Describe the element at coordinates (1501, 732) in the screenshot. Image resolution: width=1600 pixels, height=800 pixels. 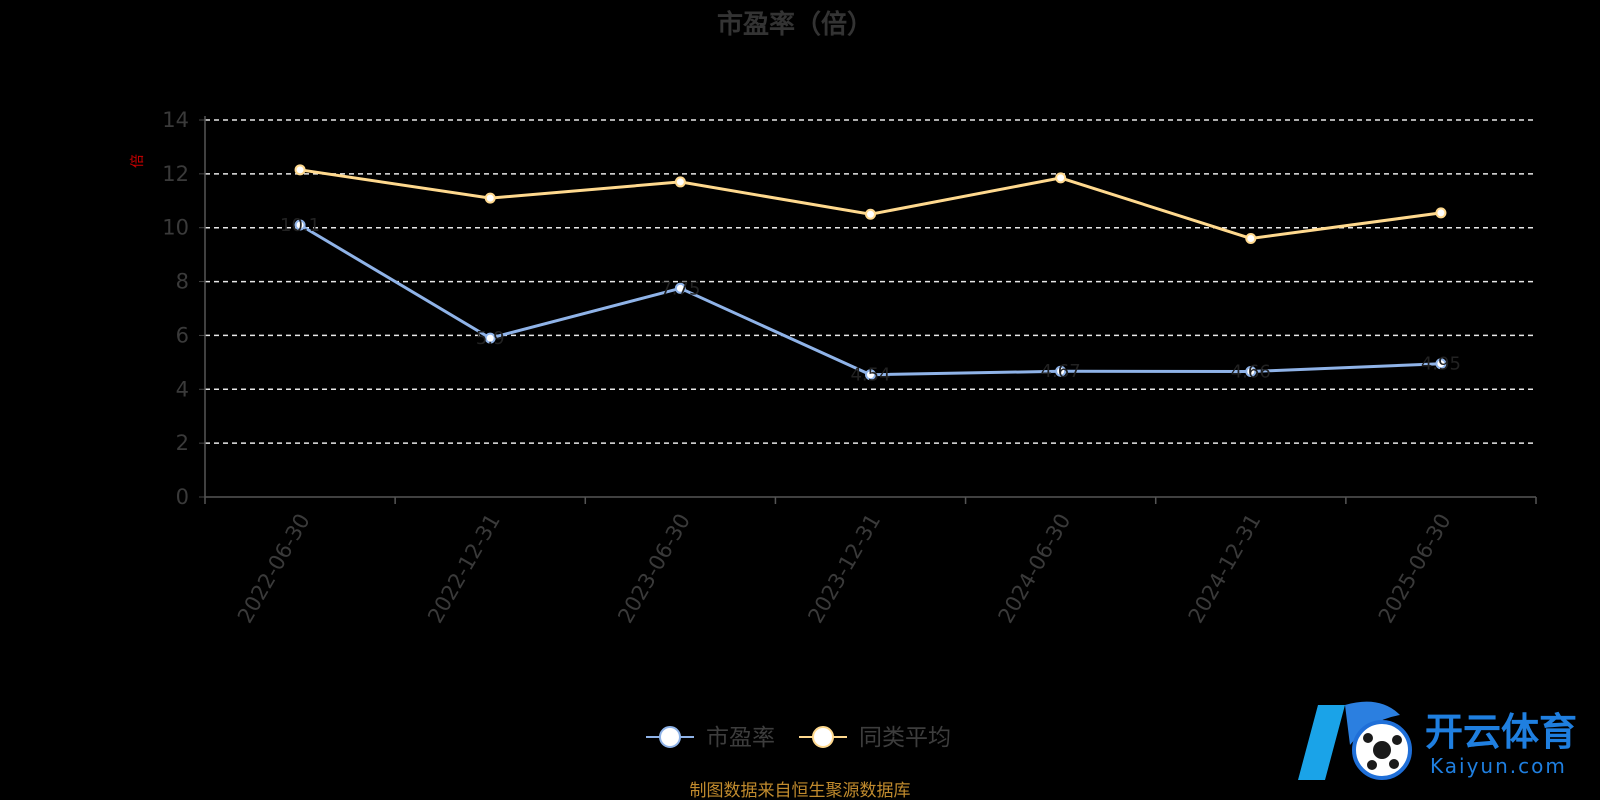
I see `watermark-cn: 开云体育` at that location.